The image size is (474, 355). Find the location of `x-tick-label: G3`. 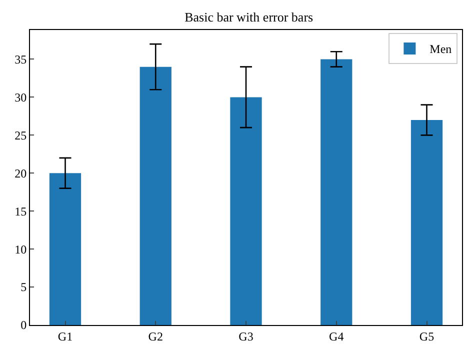

x-tick-label: G3 is located at coordinates (246, 336).